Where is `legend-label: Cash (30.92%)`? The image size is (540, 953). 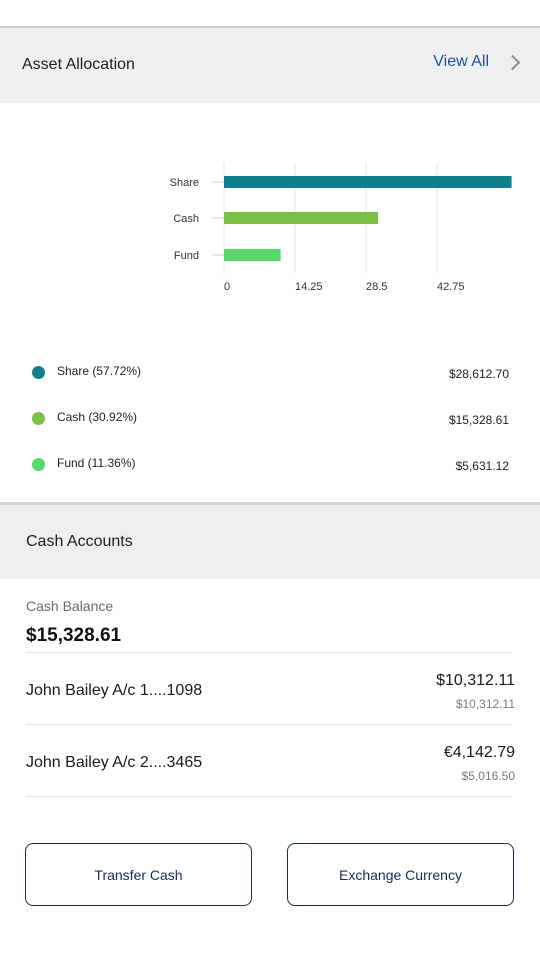
legend-label: Cash (30.92%) is located at coordinates (97, 417).